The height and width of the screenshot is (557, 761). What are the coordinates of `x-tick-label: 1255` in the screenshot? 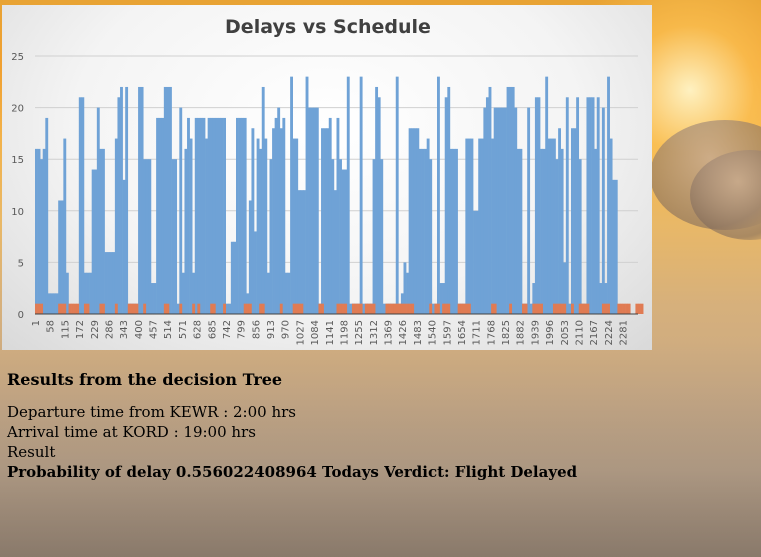 It's located at (359, 332).